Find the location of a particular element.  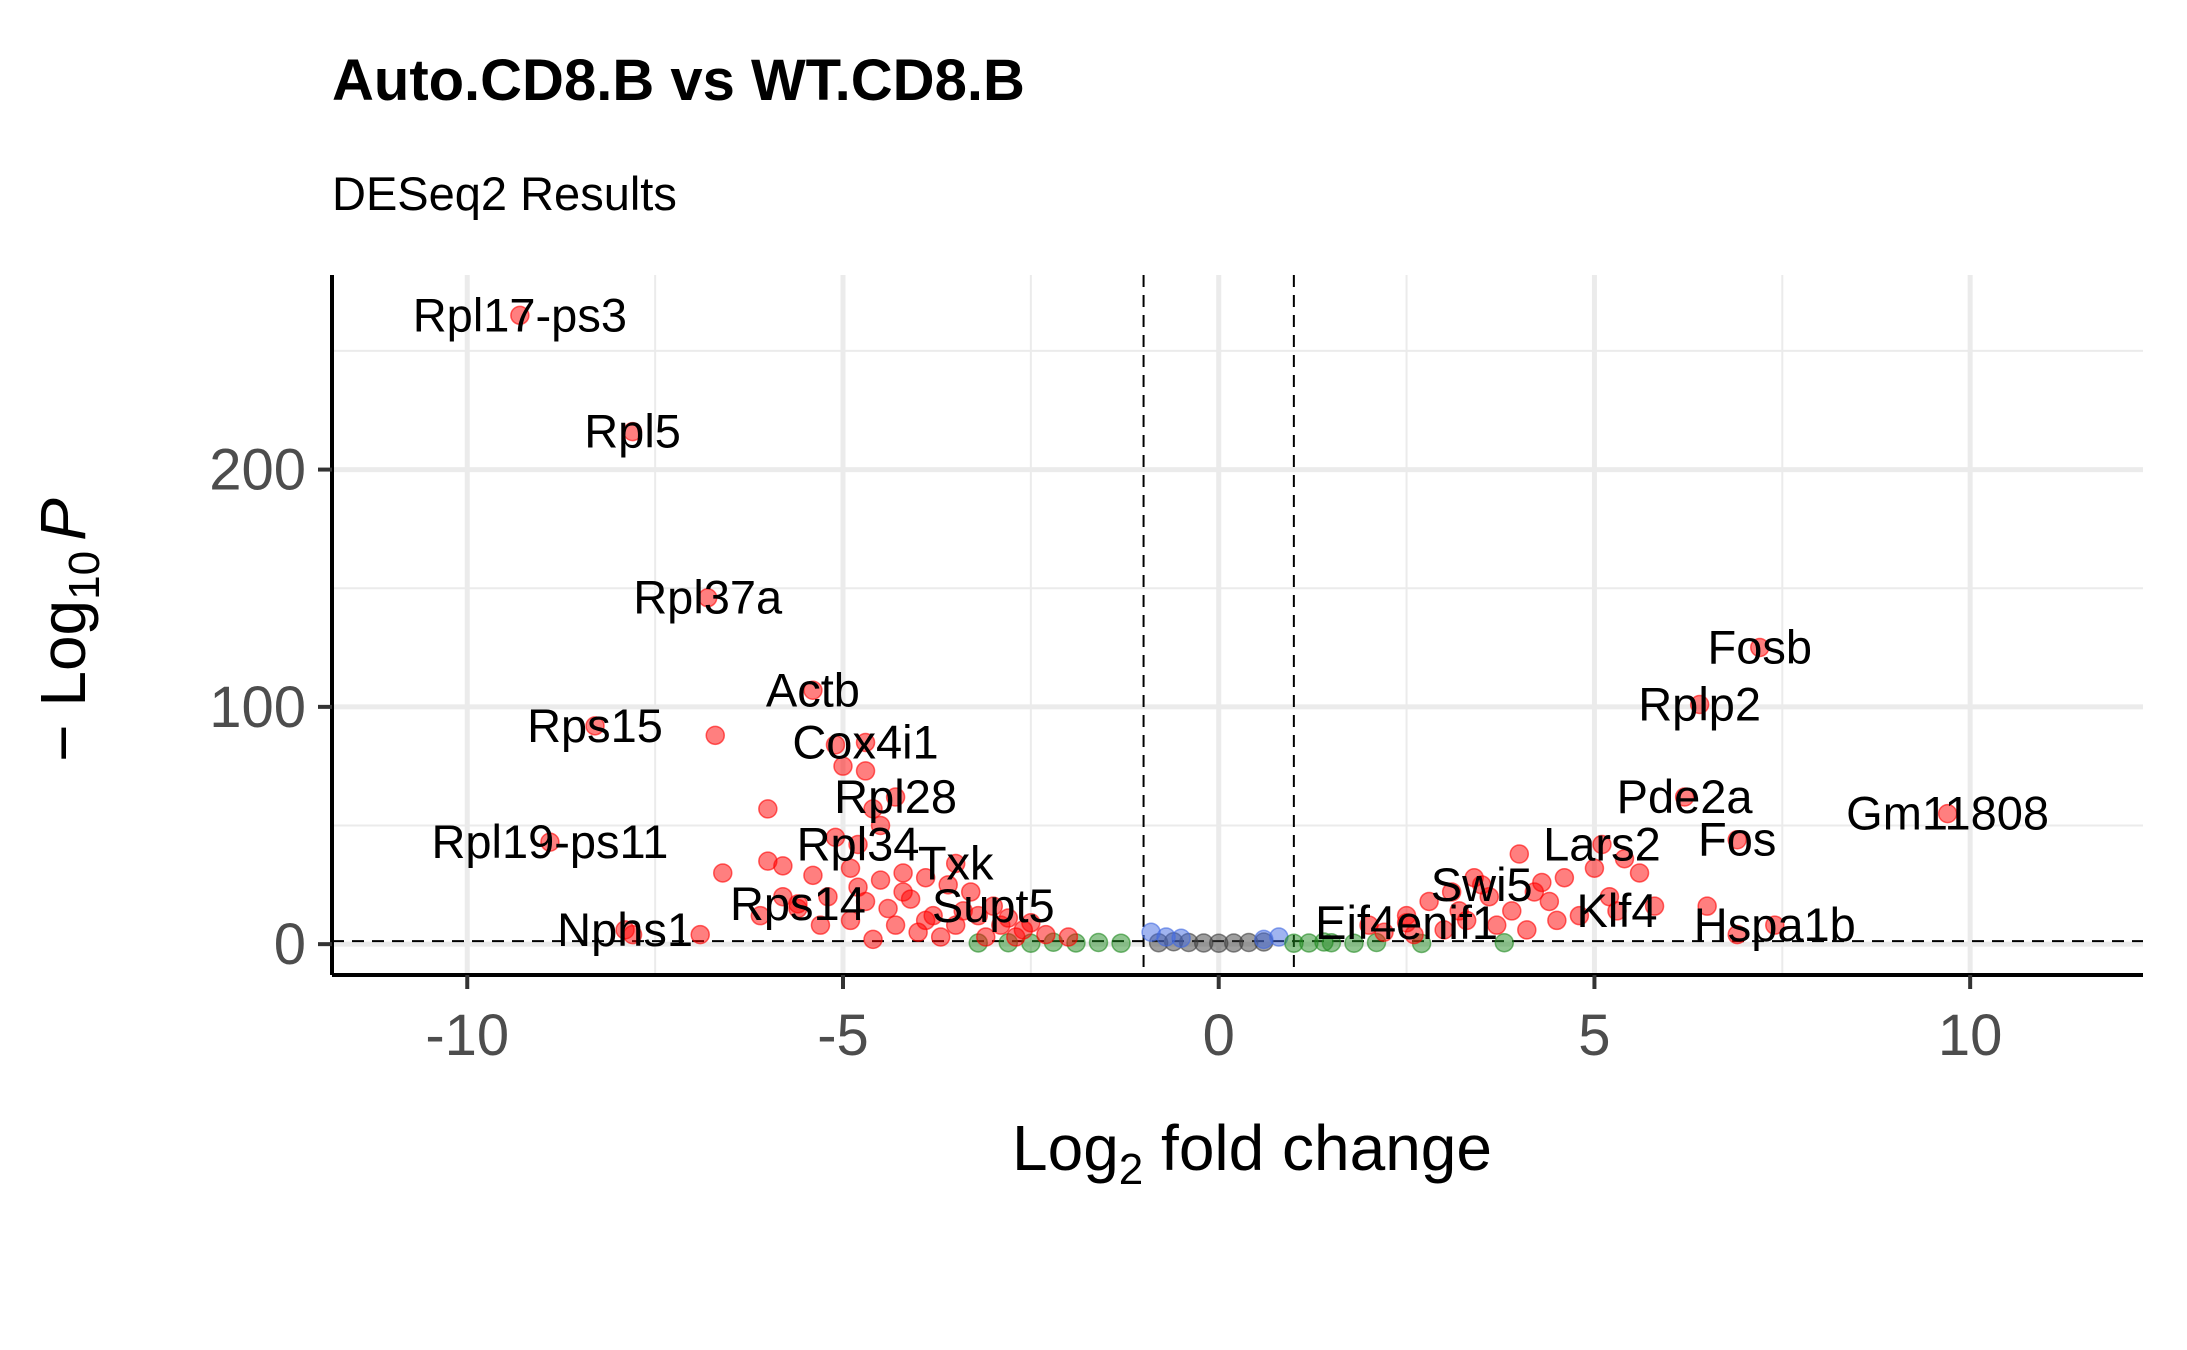

y-axis-title: − Log10 P is located at coordinates (68, 630).